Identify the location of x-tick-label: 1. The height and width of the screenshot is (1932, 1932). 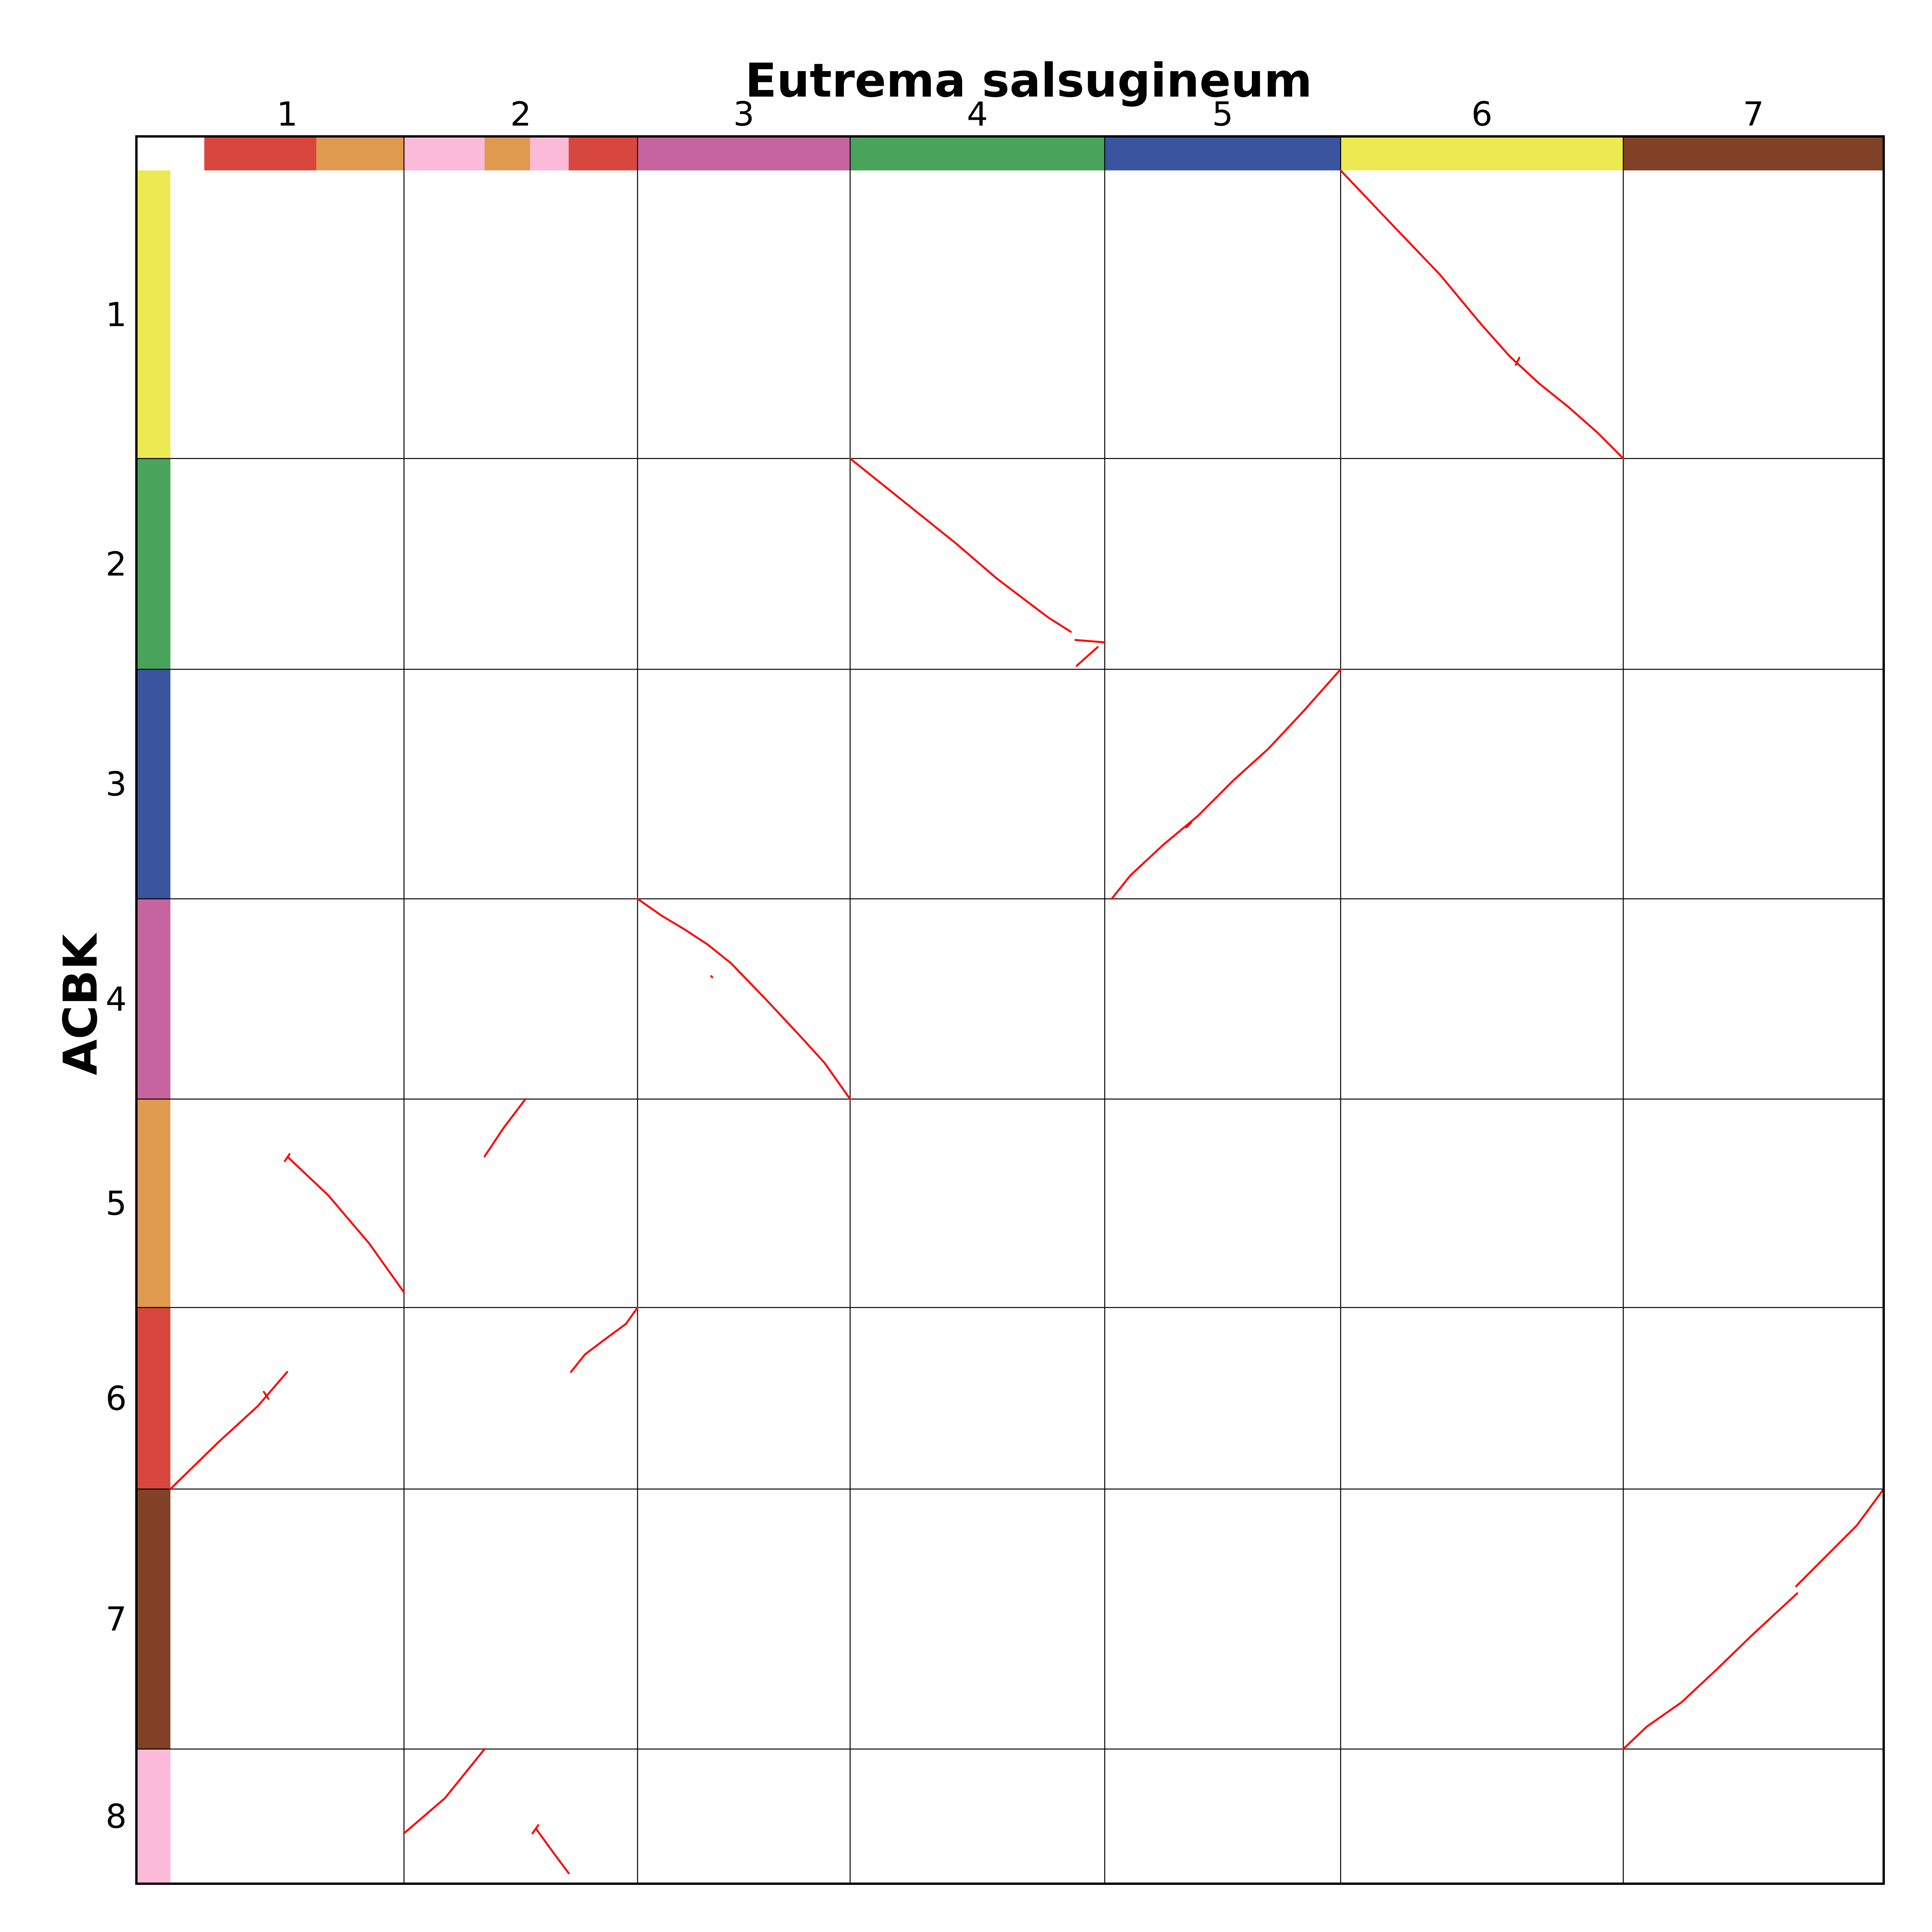
(287, 114).